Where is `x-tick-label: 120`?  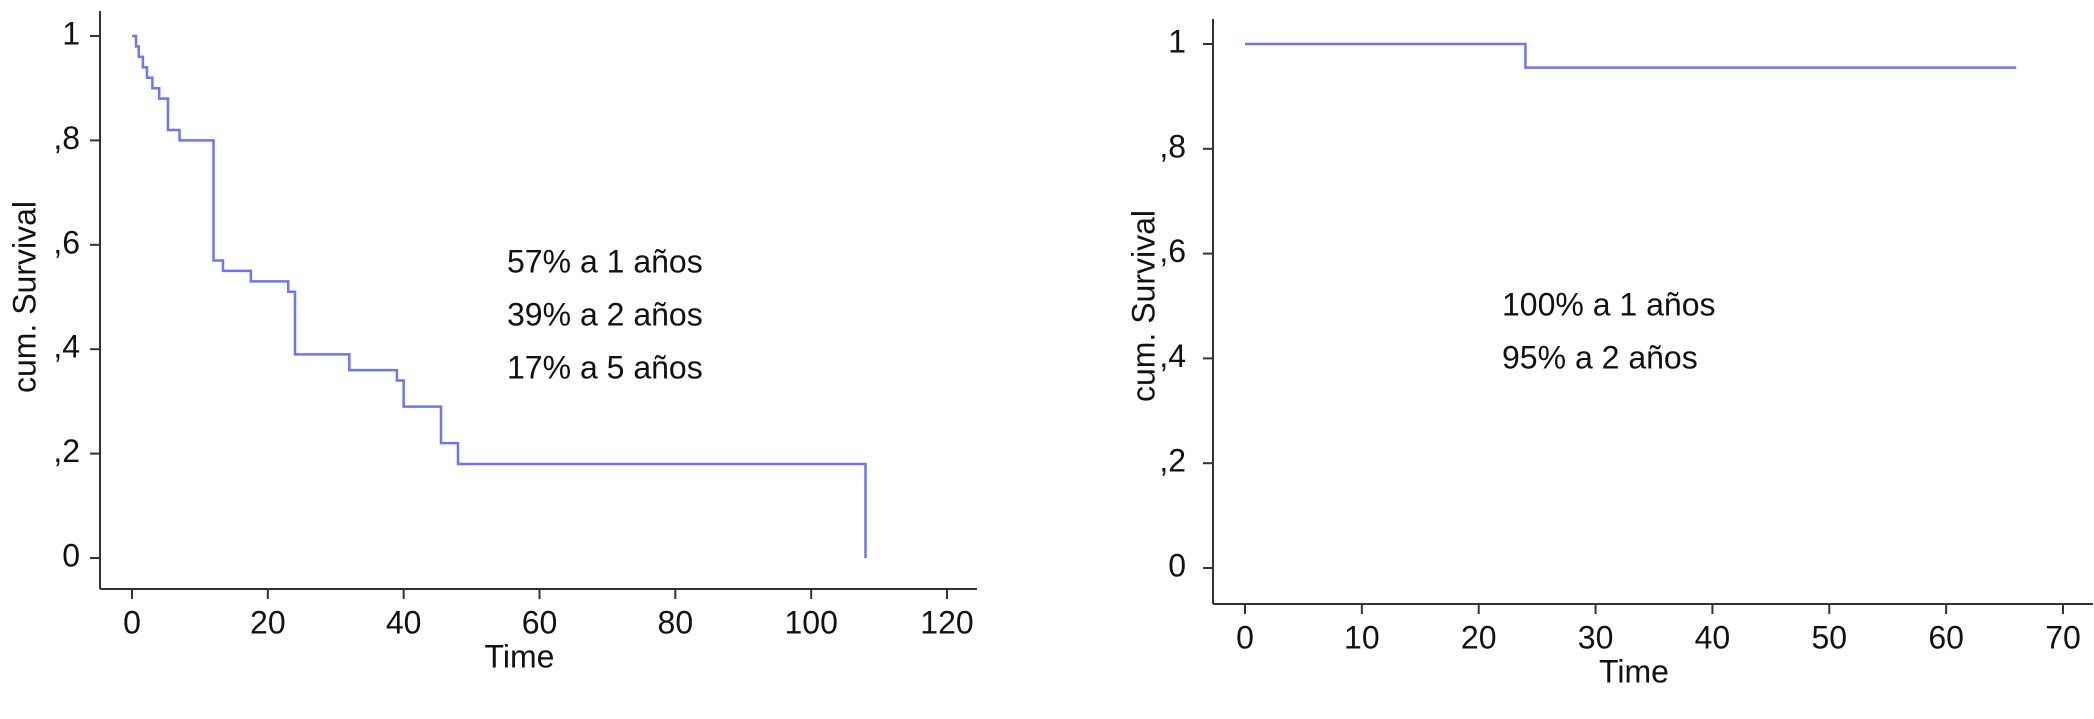
x-tick-label: 120 is located at coordinates (946, 622).